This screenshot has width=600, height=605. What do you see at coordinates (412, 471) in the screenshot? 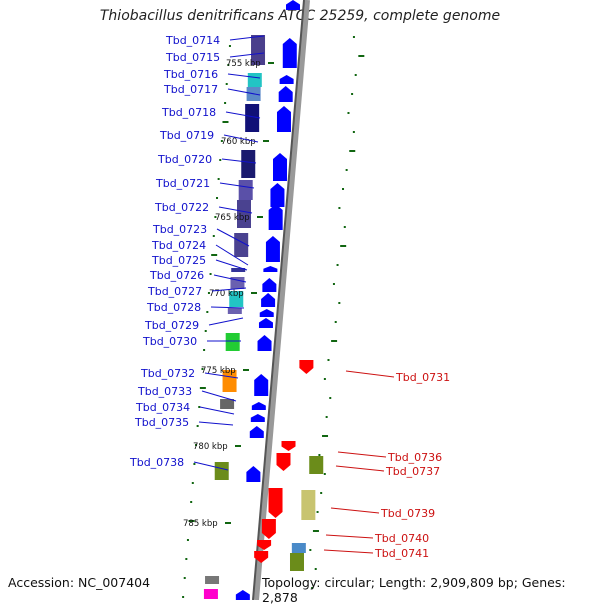
I see `right-gene-label: Tbd_0737` at bounding box center [412, 471].